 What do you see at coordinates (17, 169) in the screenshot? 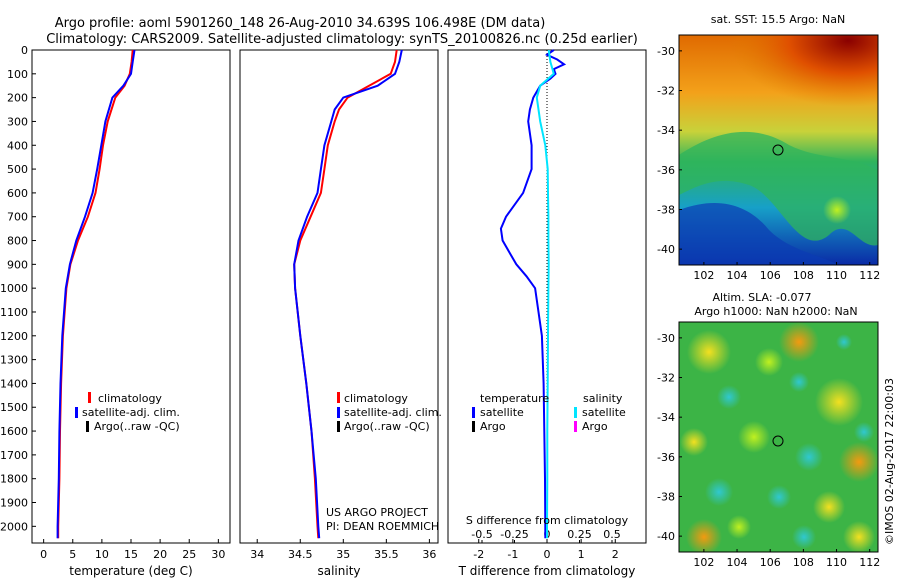
I see `depth-tick-label: 500` at bounding box center [17, 169].